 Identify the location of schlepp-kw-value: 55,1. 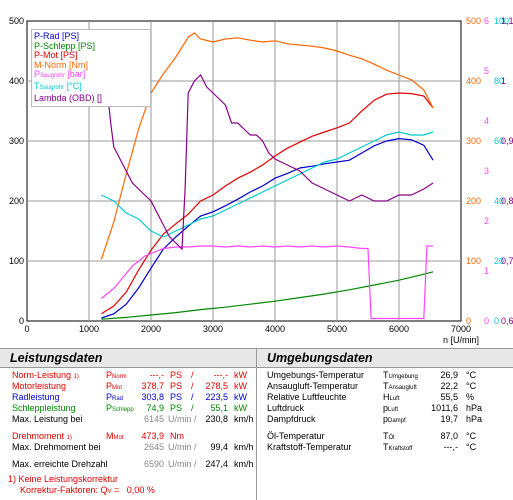
(219, 408).